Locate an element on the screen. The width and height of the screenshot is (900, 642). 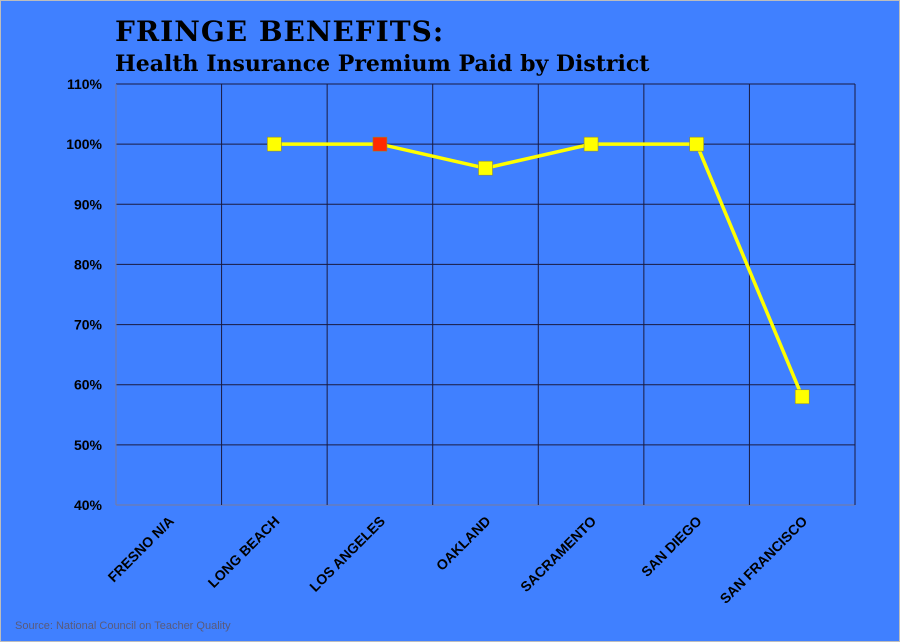
y-tick-label: 90% is located at coordinates (88, 204).